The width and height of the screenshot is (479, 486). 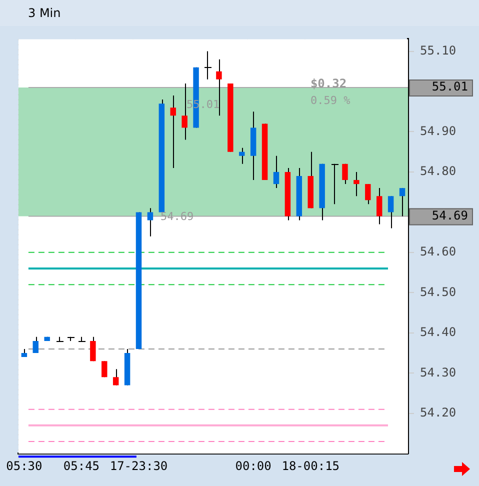 What do you see at coordinates (438, 412) in the screenshot?
I see `y-tick-label: 54.20` at bounding box center [438, 412].